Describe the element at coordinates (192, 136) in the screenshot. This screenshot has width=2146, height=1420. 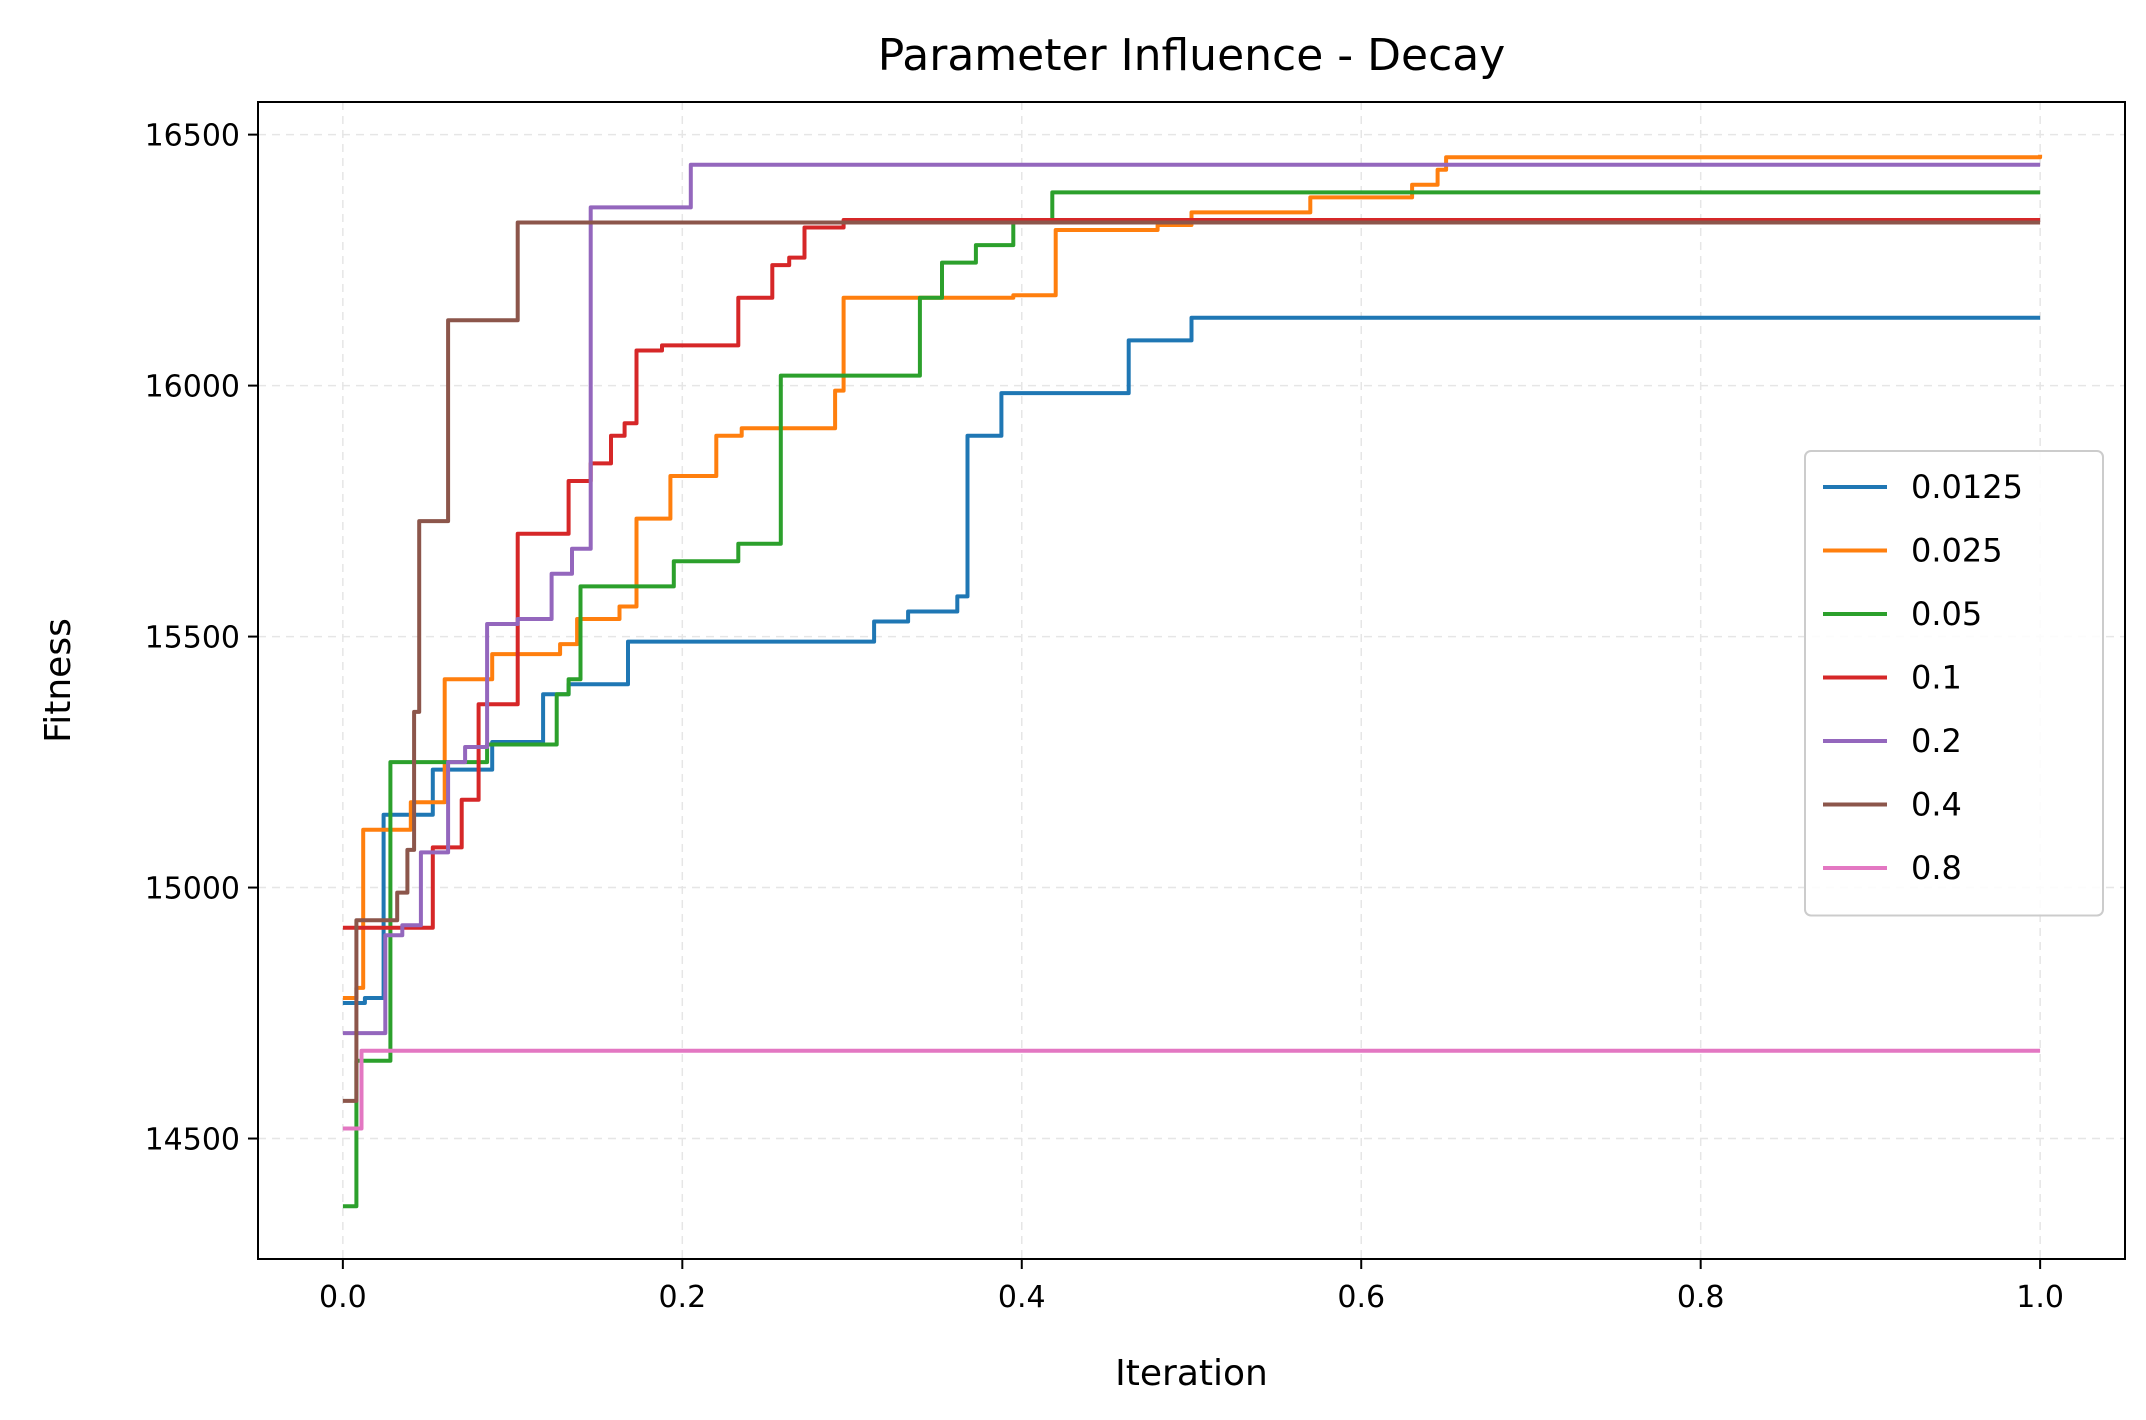
I see `y-tick-label: 16500` at that location.